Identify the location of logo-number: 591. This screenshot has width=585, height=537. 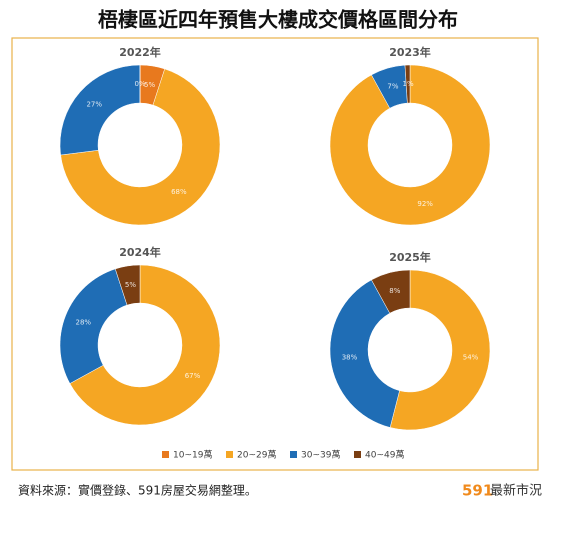
(477, 491).